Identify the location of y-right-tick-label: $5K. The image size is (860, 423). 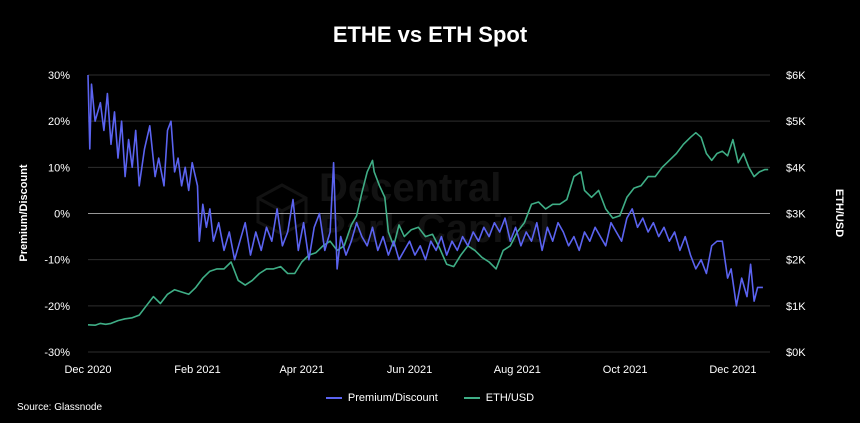
(796, 122).